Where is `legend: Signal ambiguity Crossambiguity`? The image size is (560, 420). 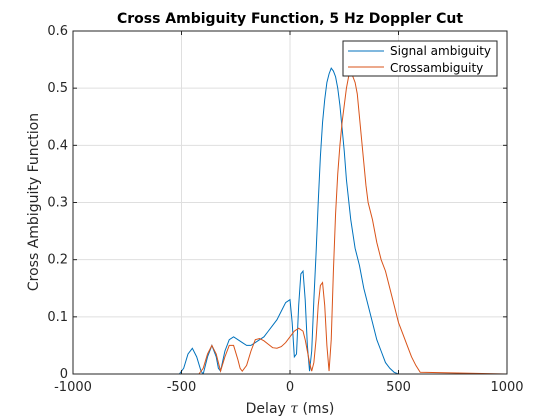
legend: Signal ambiguity Crossambiguity is located at coordinates (420, 58).